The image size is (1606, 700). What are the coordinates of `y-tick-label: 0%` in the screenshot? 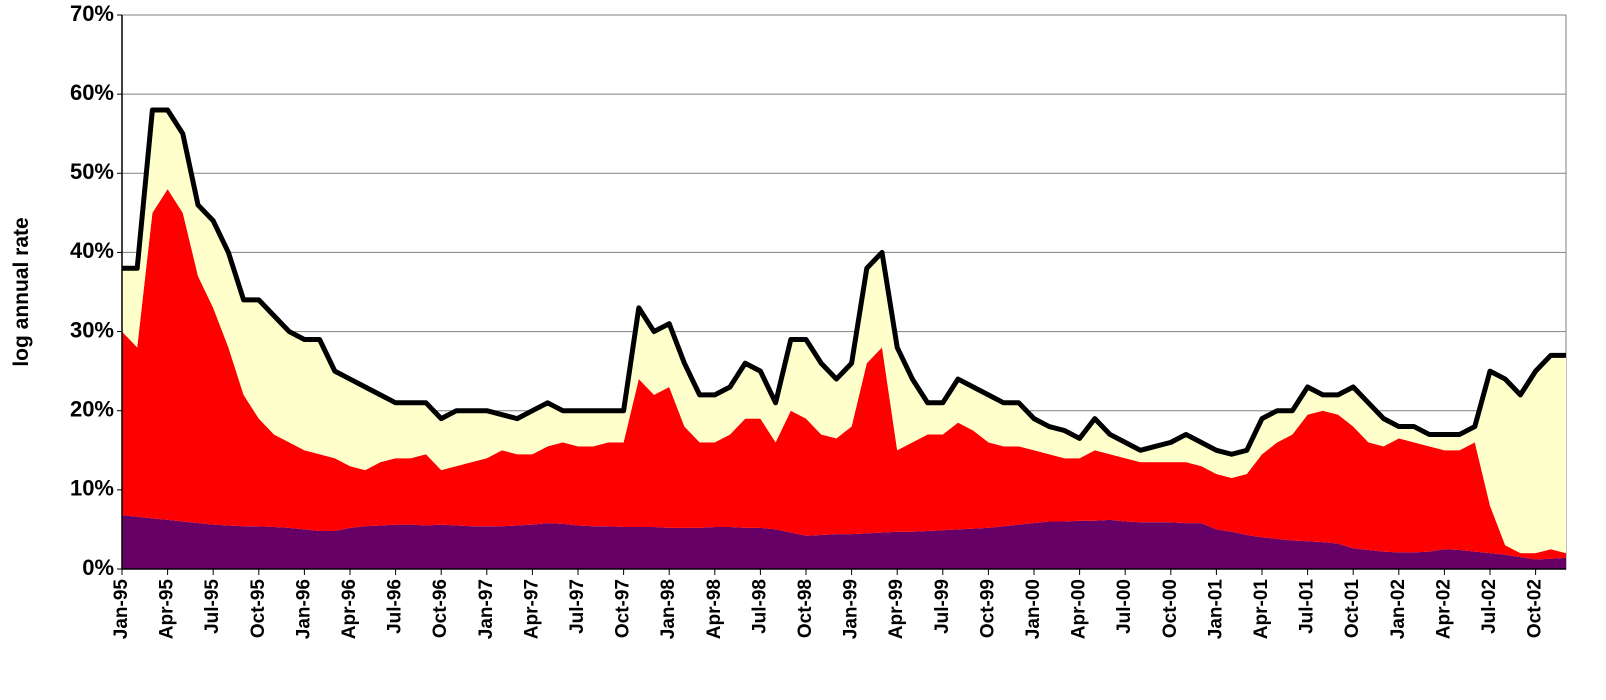 It's located at (98, 567).